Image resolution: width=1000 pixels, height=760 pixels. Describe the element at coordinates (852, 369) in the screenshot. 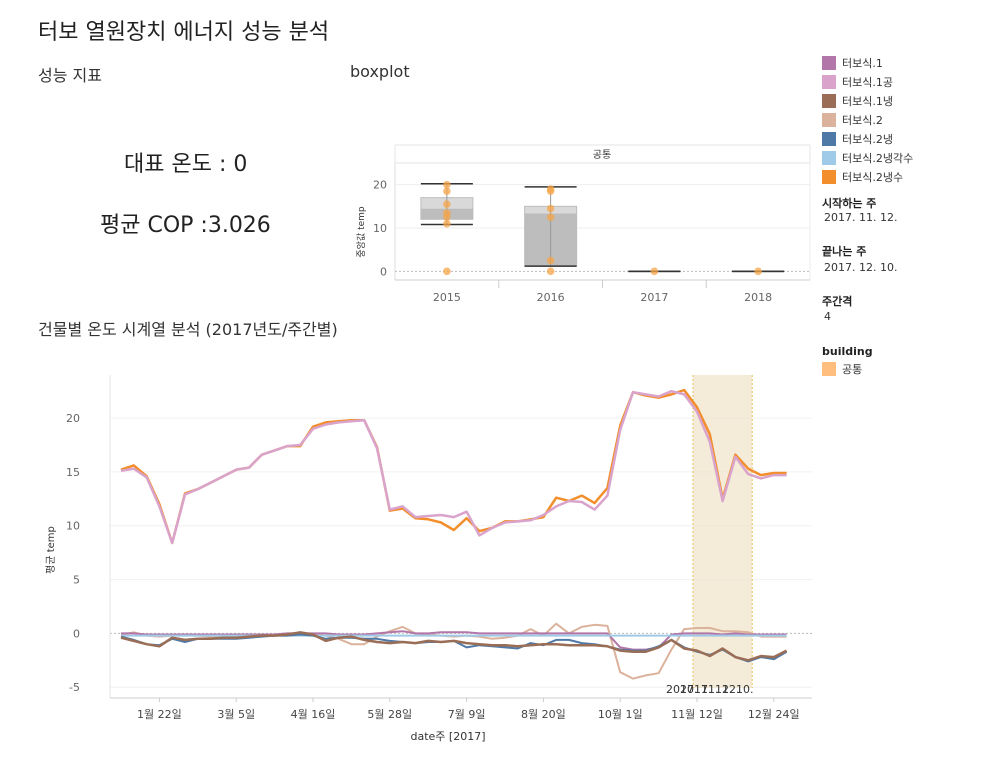

I see `legend-label: 공통` at that location.